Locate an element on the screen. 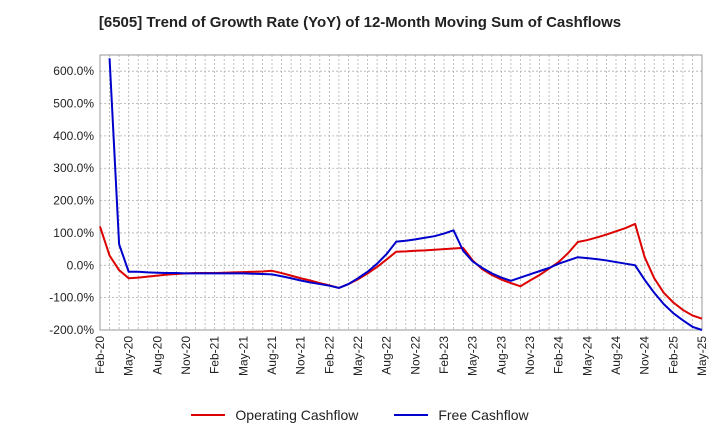  y-tick-label: 400.0% is located at coordinates (73, 136).